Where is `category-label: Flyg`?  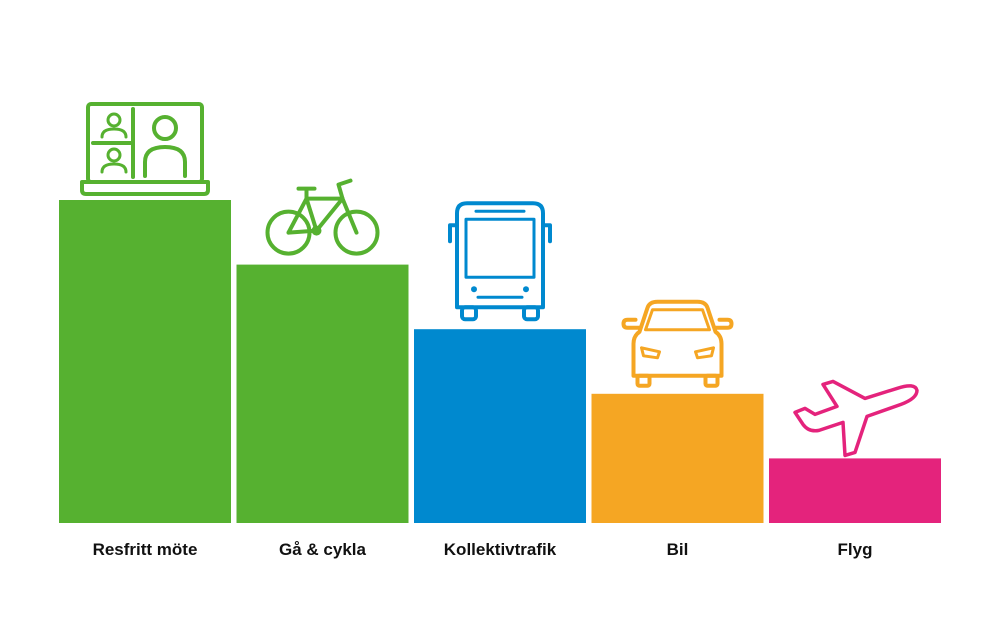
category-label: Flyg is located at coordinates (855, 549).